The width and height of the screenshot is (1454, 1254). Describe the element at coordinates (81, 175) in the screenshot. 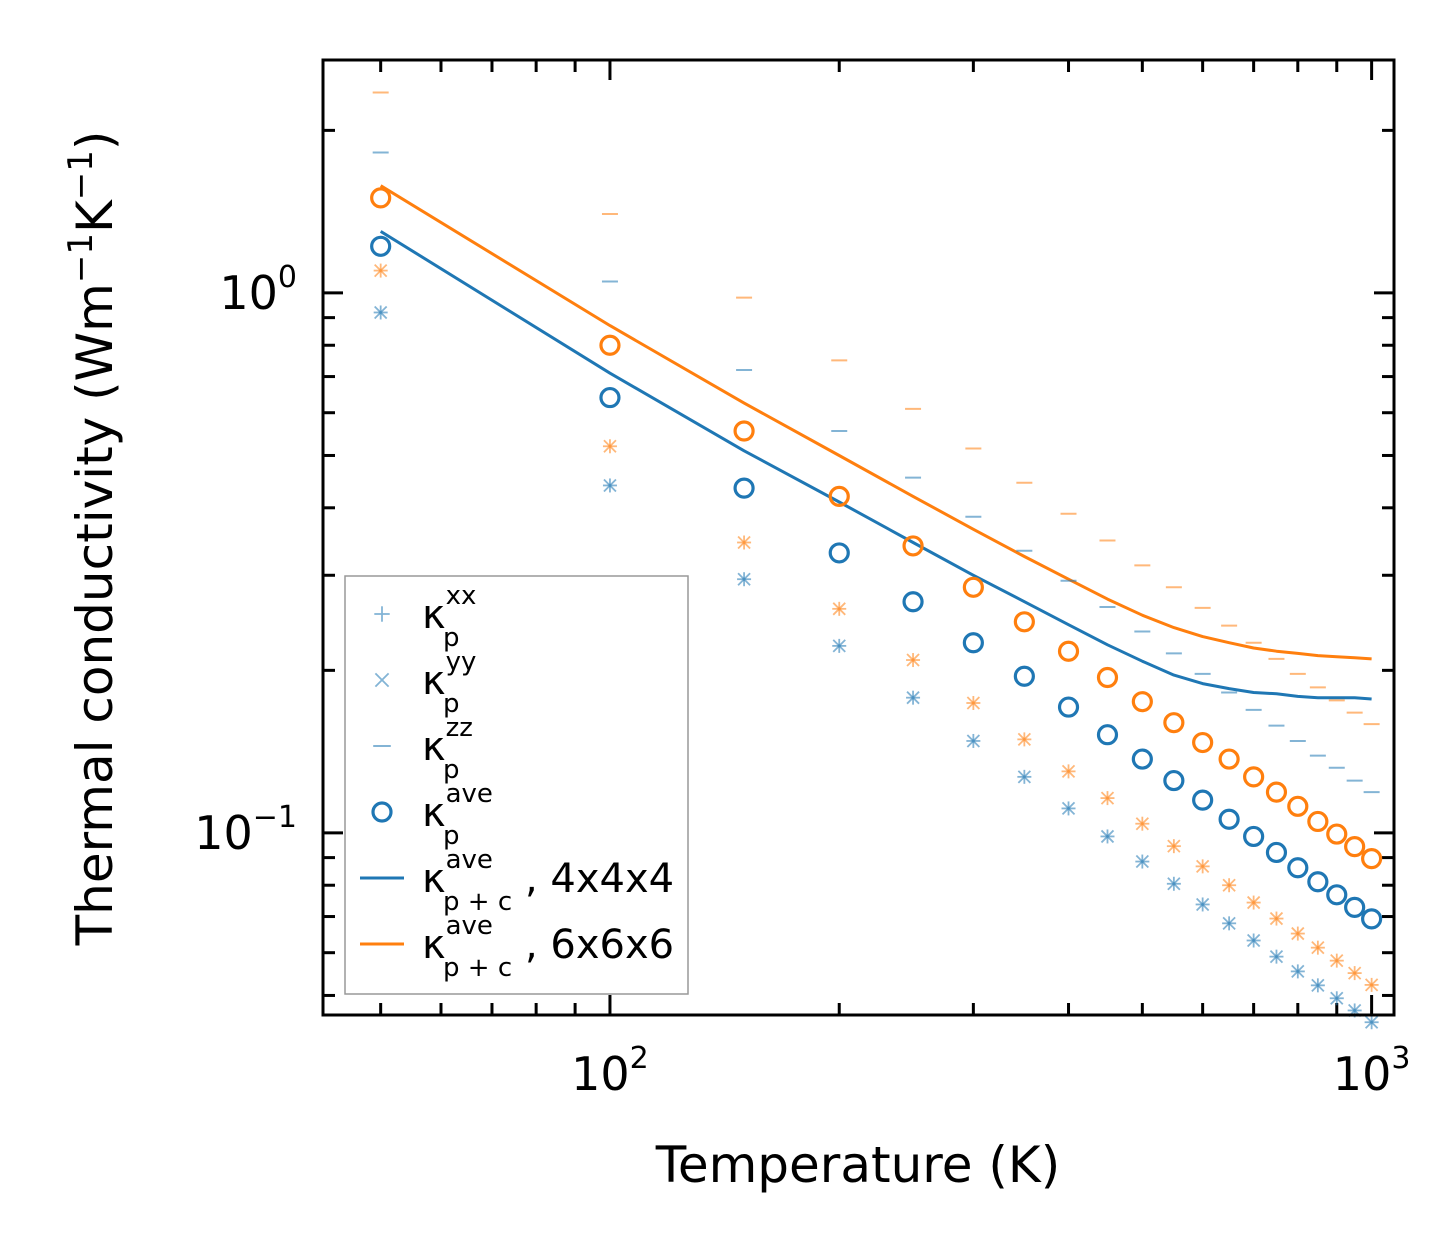

I see `y-axis-title-exp2: −1` at that location.